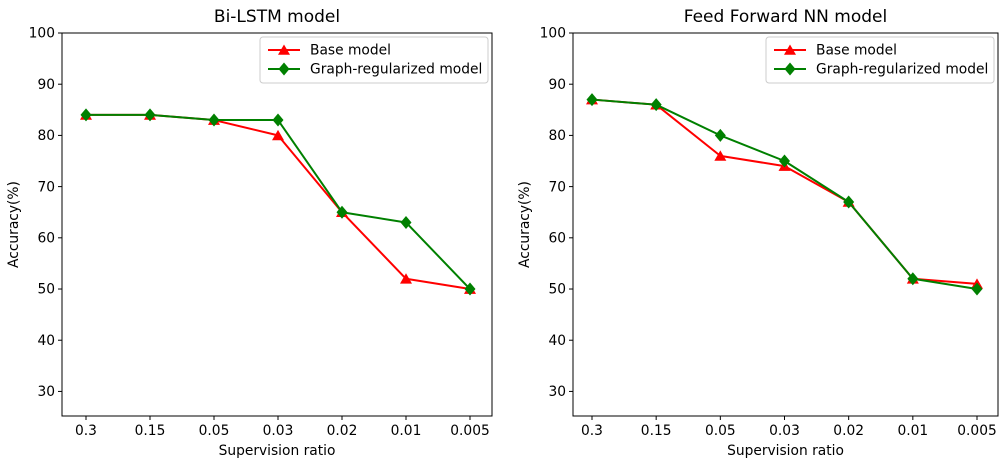 The image size is (1006, 474). What do you see at coordinates (277, 17) in the screenshot?
I see `chart-title: Bi-LSTM model` at bounding box center [277, 17].